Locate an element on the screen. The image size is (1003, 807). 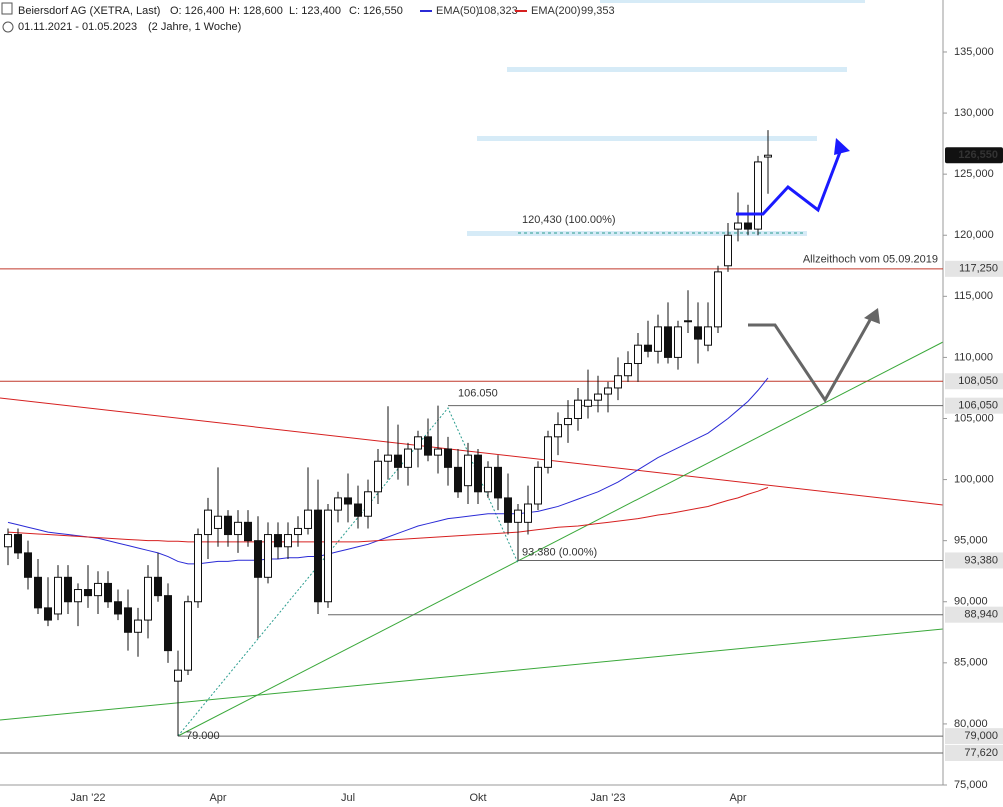
legend-value: 99,353 is located at coordinates (598, 11).